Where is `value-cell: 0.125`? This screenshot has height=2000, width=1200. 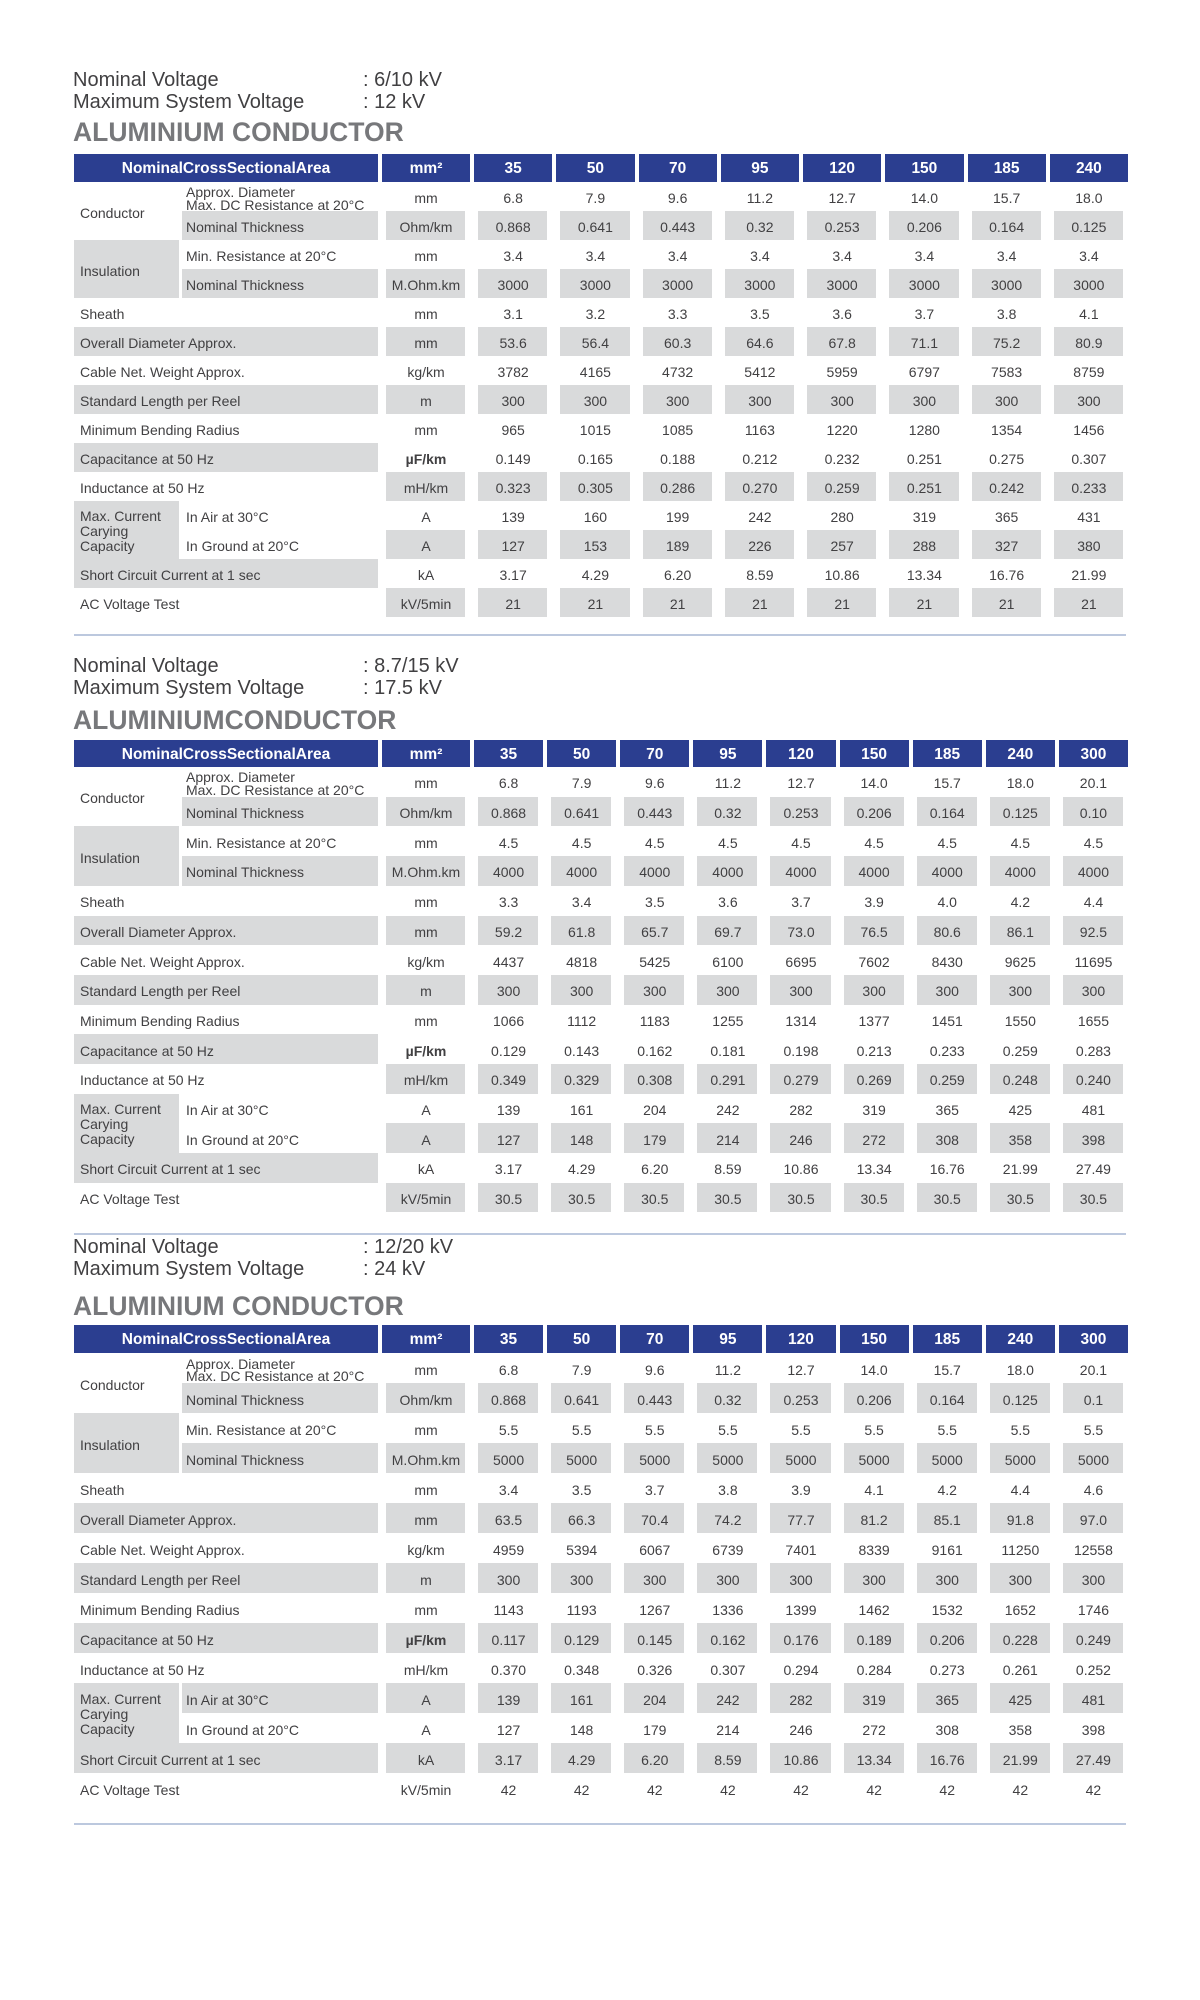
value-cell: 0.125 is located at coordinates (1020, 1398).